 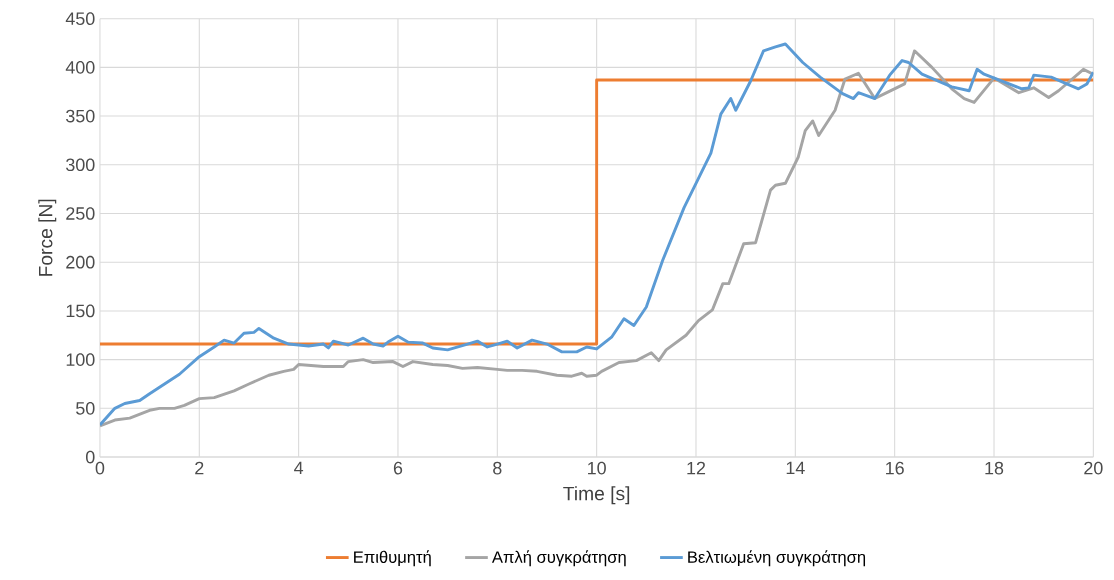 What do you see at coordinates (597, 468) in the screenshot?
I see `x-tick-label: 10` at bounding box center [597, 468].